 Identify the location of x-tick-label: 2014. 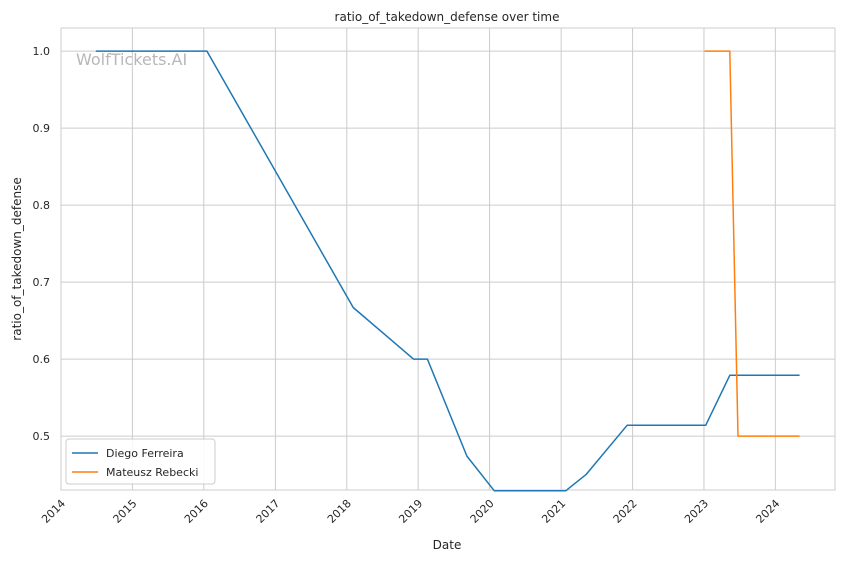
(53, 511).